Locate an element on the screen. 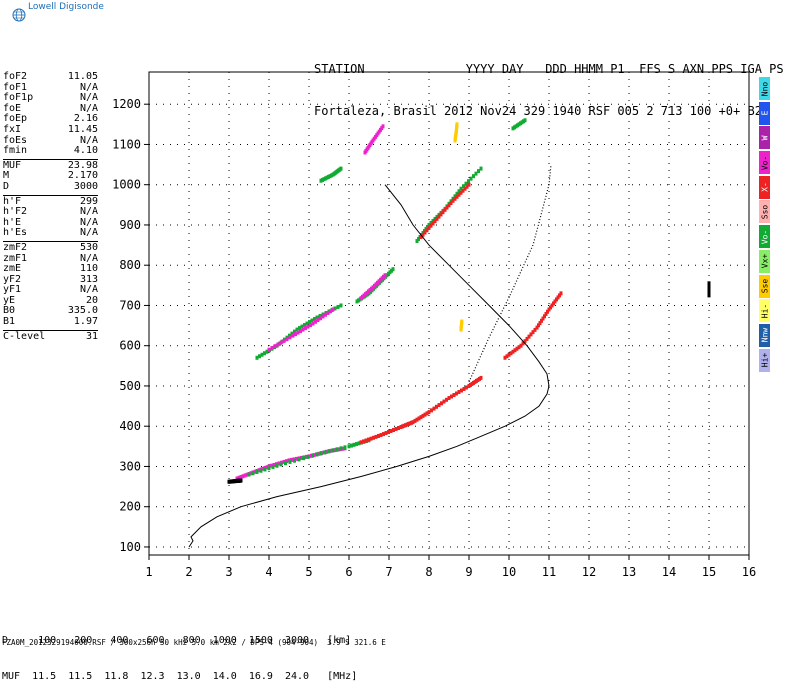  param-value: 299 is located at coordinates (88, 201).